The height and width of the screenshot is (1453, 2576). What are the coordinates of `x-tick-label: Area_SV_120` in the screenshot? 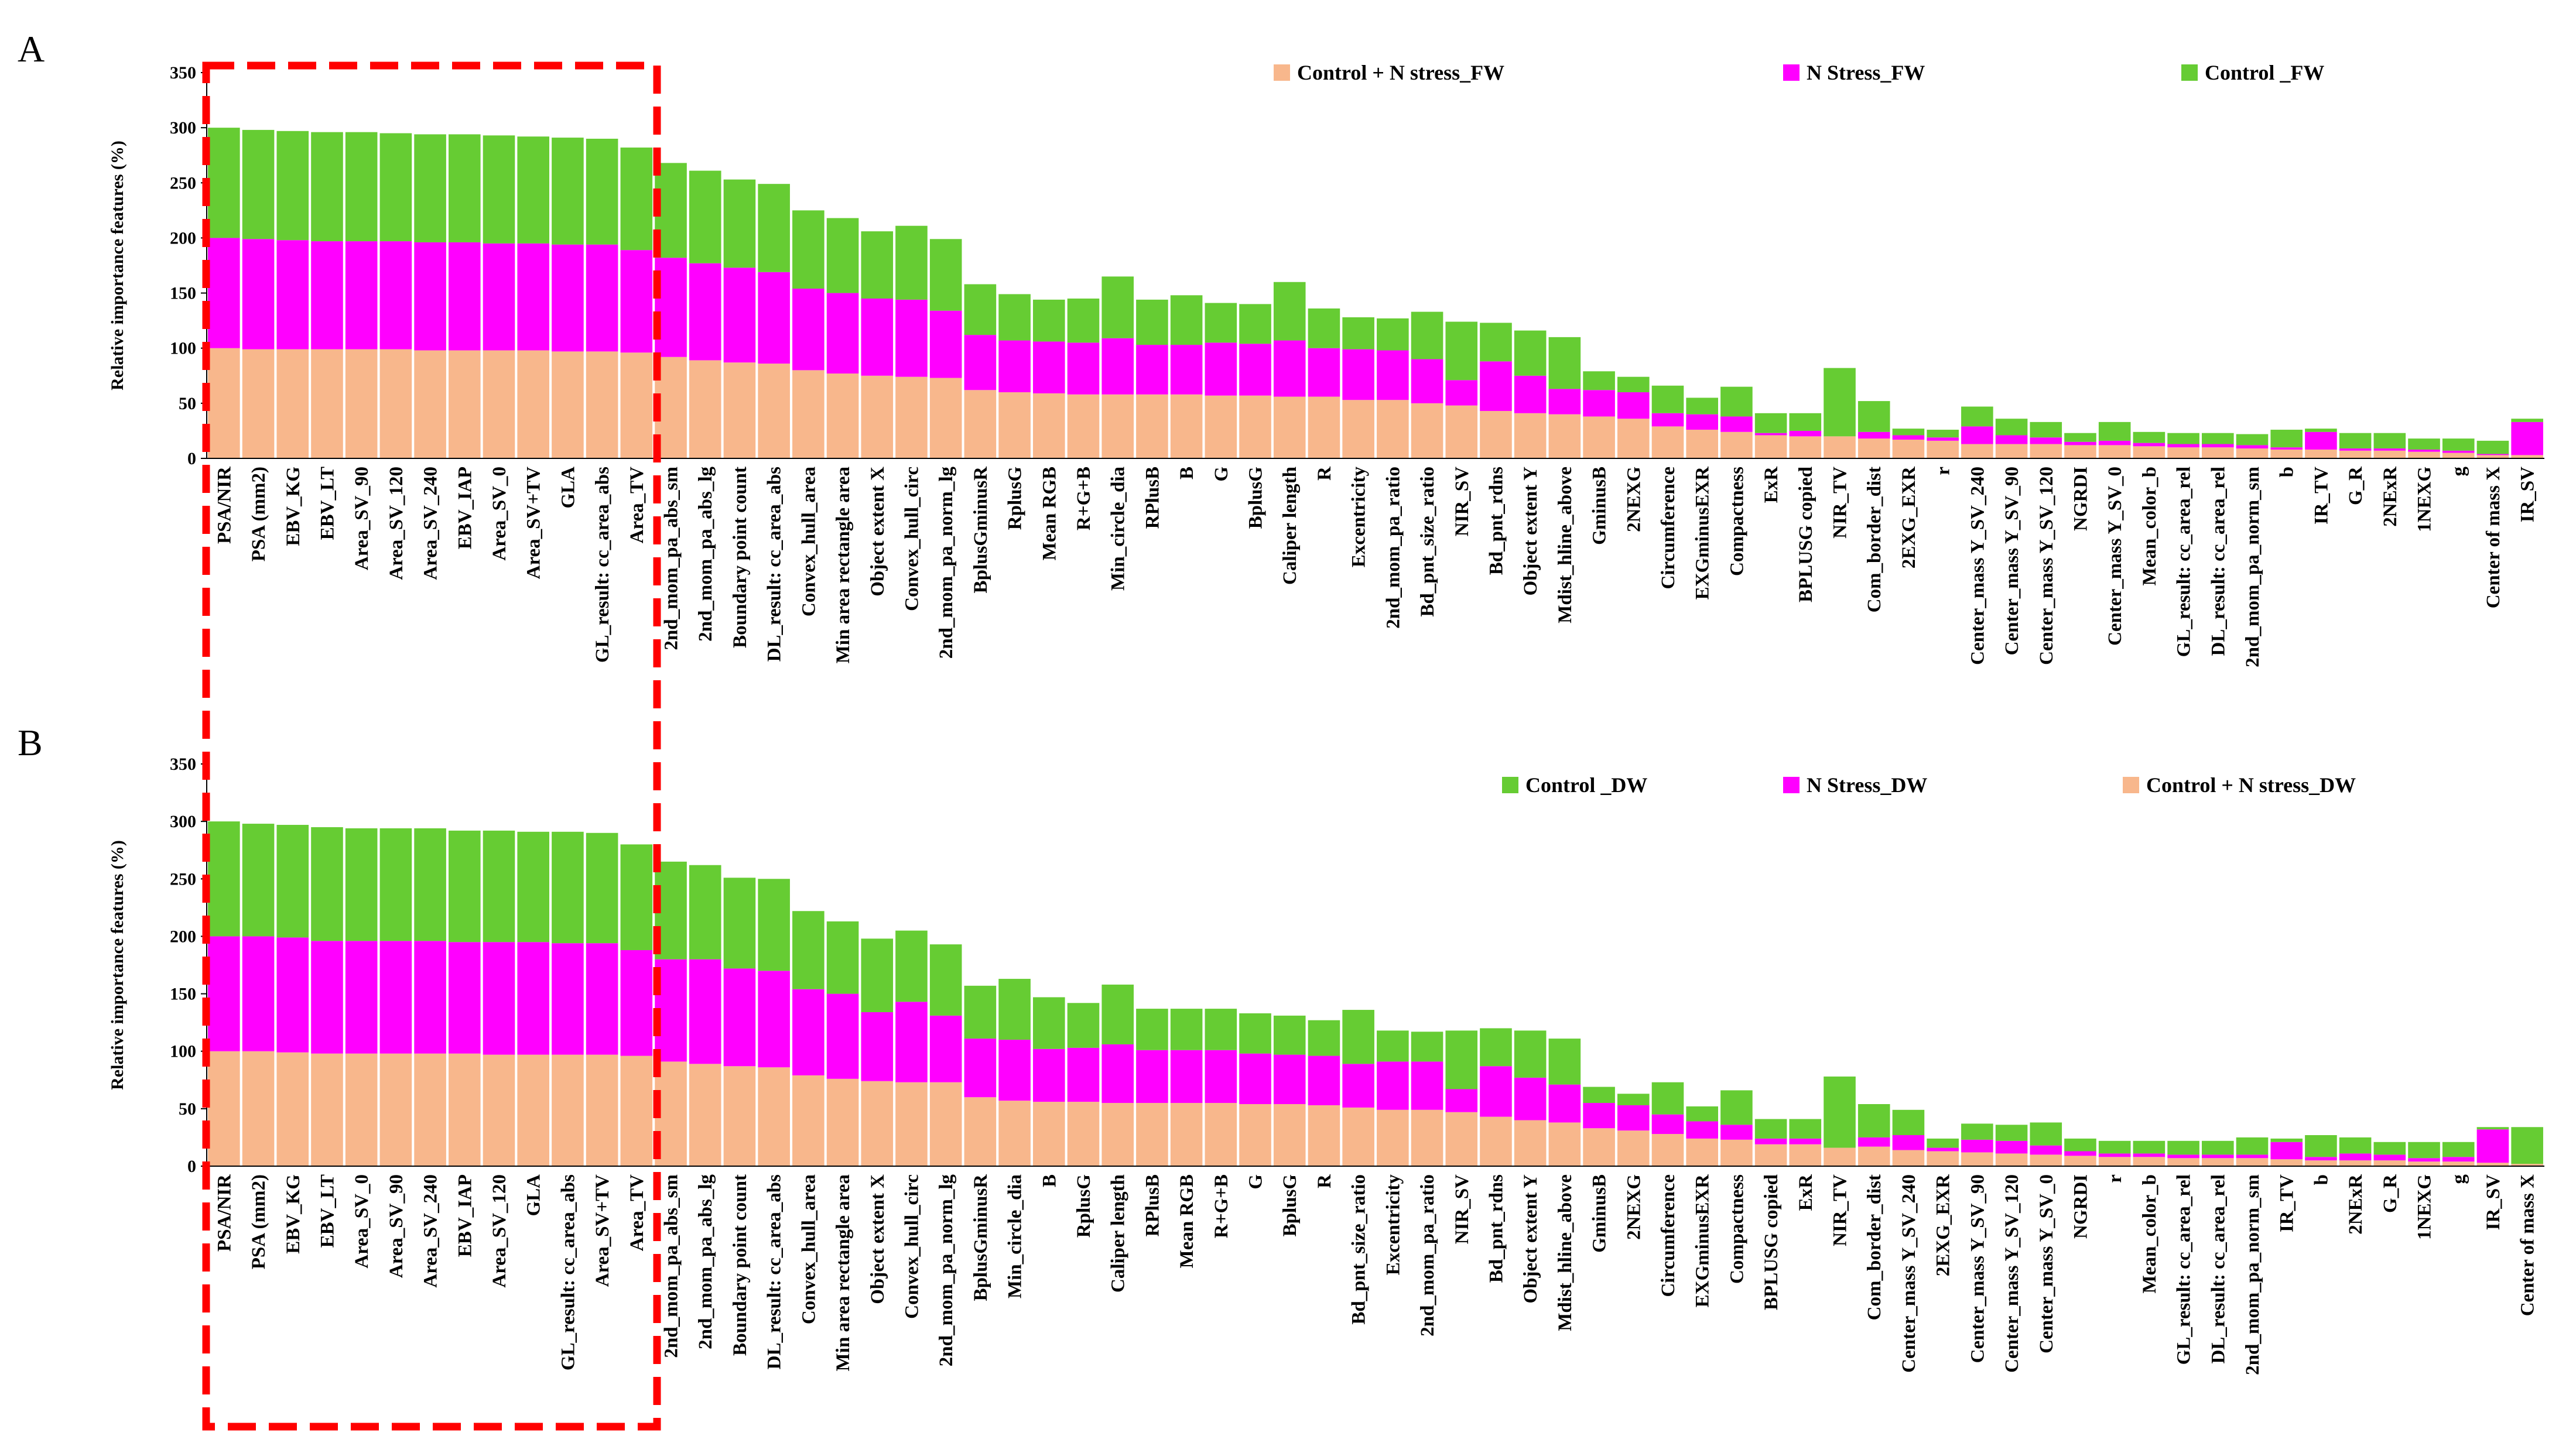 It's located at (500, 1231).